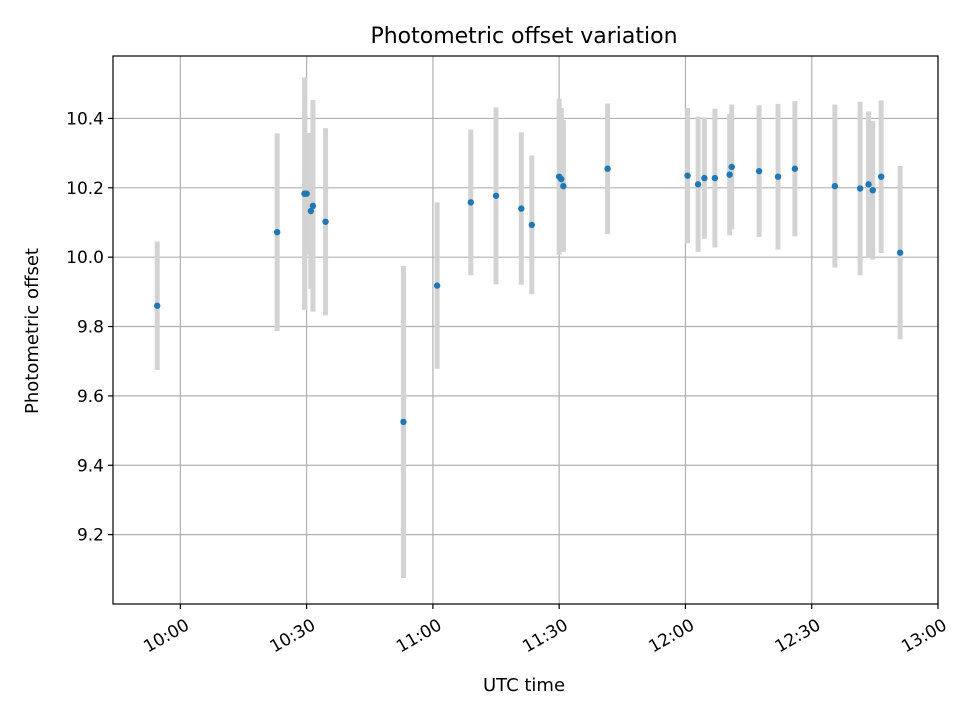  What do you see at coordinates (85, 189) in the screenshot?
I see `y-tick-label: 10.2` at bounding box center [85, 189].